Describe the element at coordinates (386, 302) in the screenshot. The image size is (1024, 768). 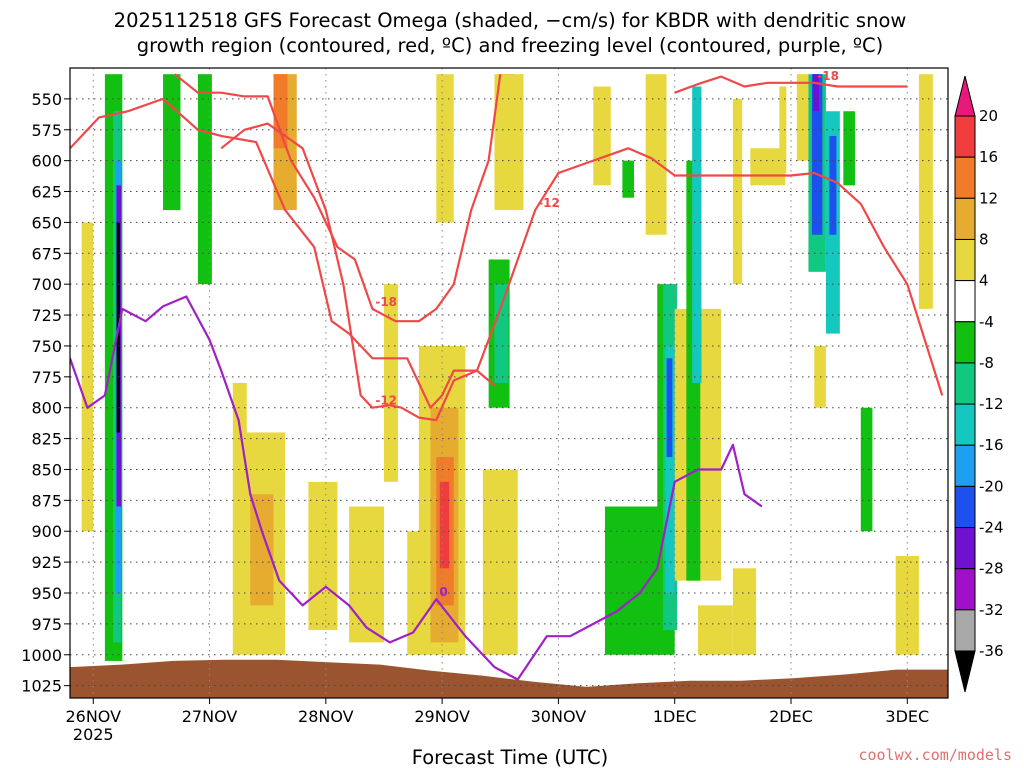
I see `contour-label: -18` at that location.